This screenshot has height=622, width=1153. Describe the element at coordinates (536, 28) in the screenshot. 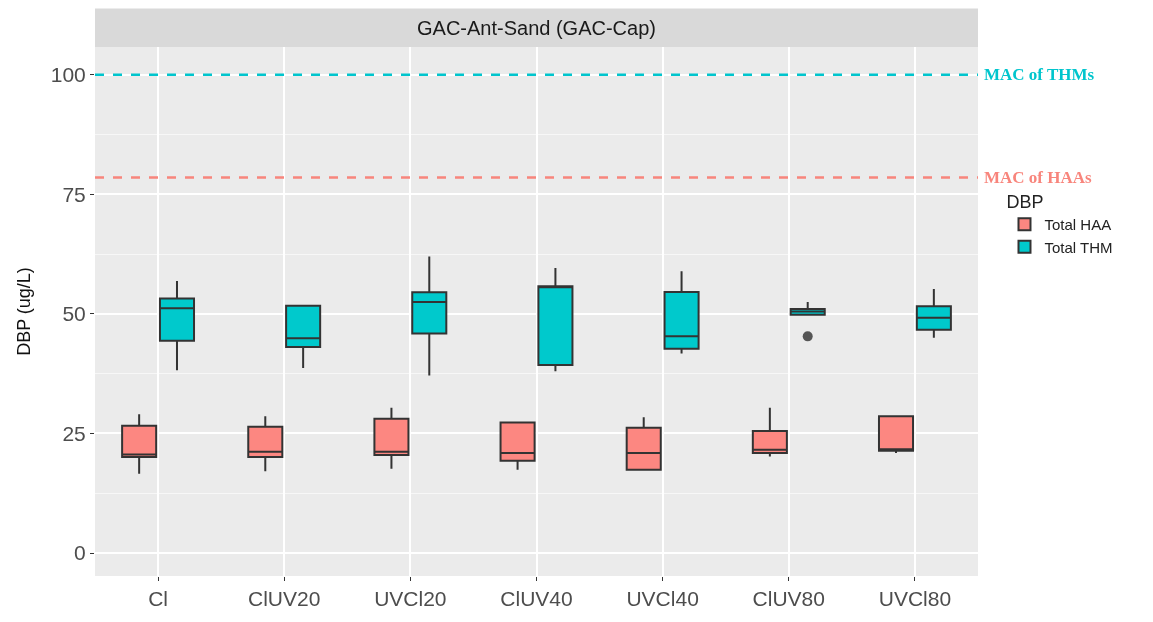

I see `chart-title: GAC-Ant-Sand (GAC-Cap)` at that location.